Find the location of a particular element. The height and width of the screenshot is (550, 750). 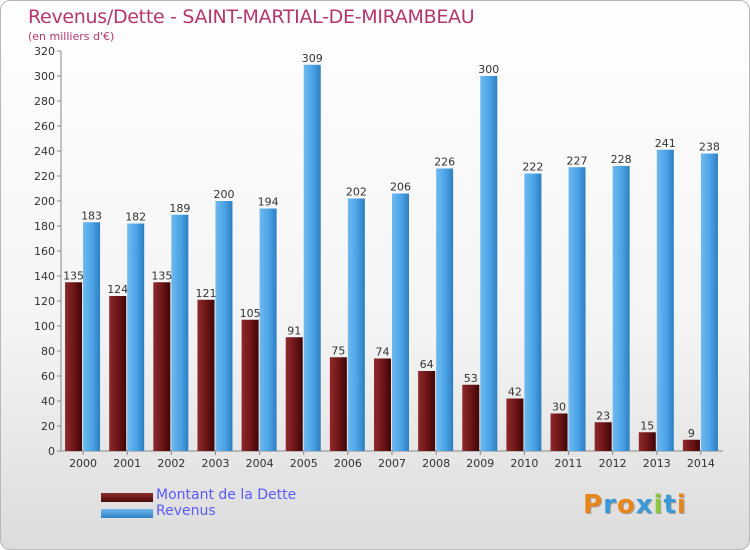

logo-letter: o is located at coordinates (626, 505).